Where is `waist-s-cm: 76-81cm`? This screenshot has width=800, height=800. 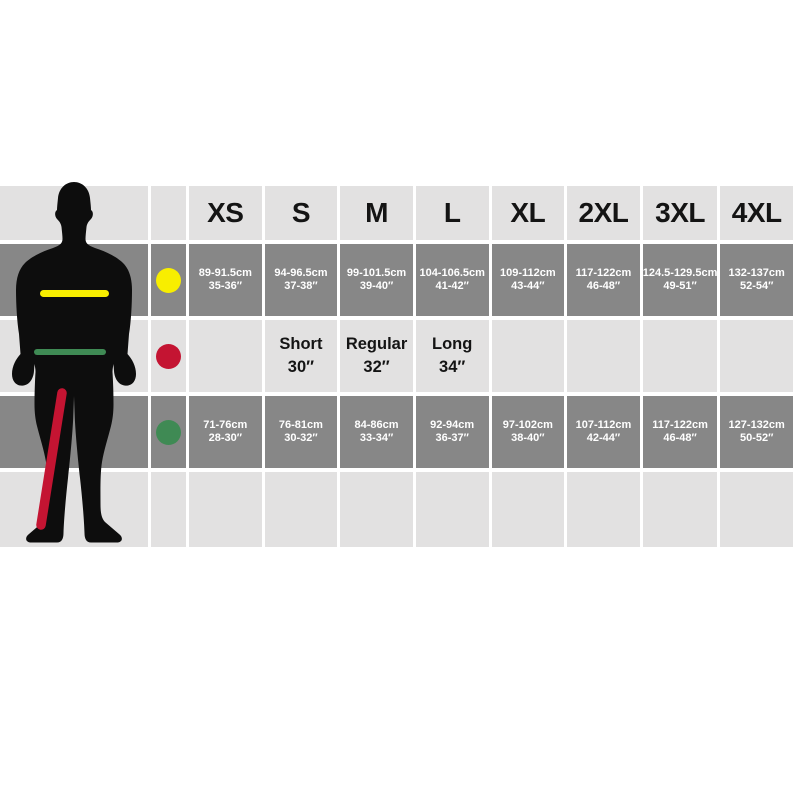
waist-s-cm: 76-81cm is located at coordinates (300, 424).